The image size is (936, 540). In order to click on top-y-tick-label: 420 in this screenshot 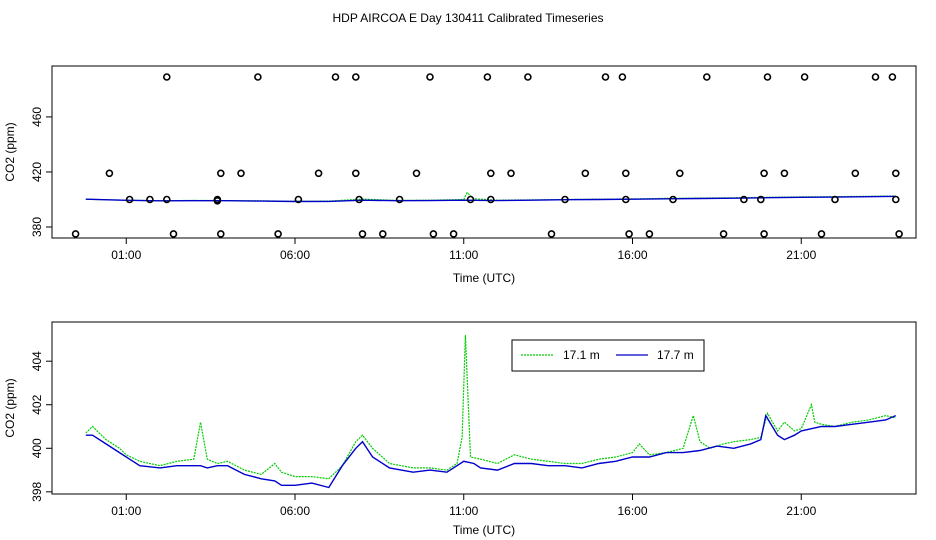, I will do `click(37, 172)`.